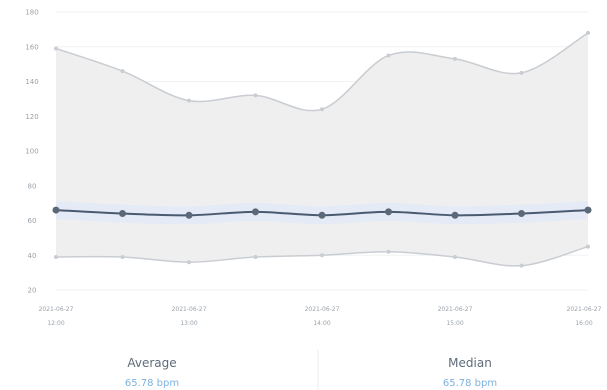 The height and width of the screenshot is (390, 607). I want to click on y-tick-label: 120, so click(31, 117).